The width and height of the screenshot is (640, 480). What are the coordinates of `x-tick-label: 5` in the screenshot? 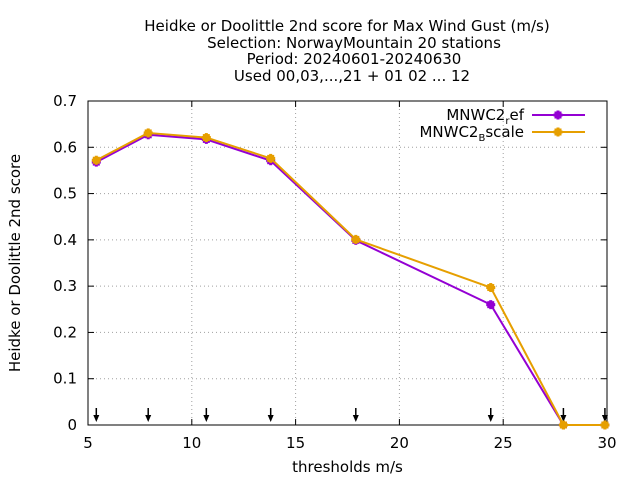 It's located at (88, 443).